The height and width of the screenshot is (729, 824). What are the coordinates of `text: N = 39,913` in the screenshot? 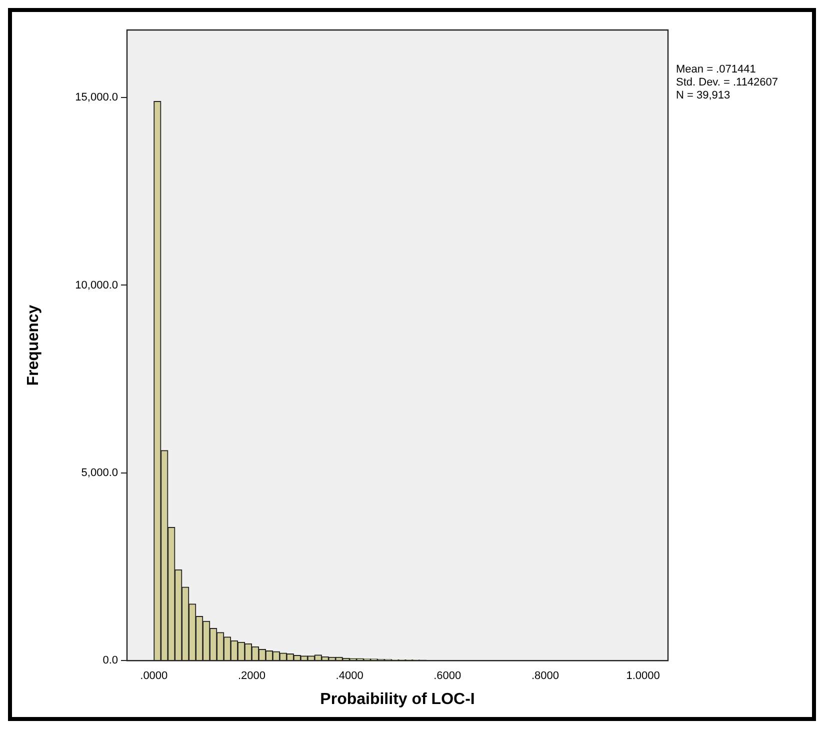 It's located at (703, 96).